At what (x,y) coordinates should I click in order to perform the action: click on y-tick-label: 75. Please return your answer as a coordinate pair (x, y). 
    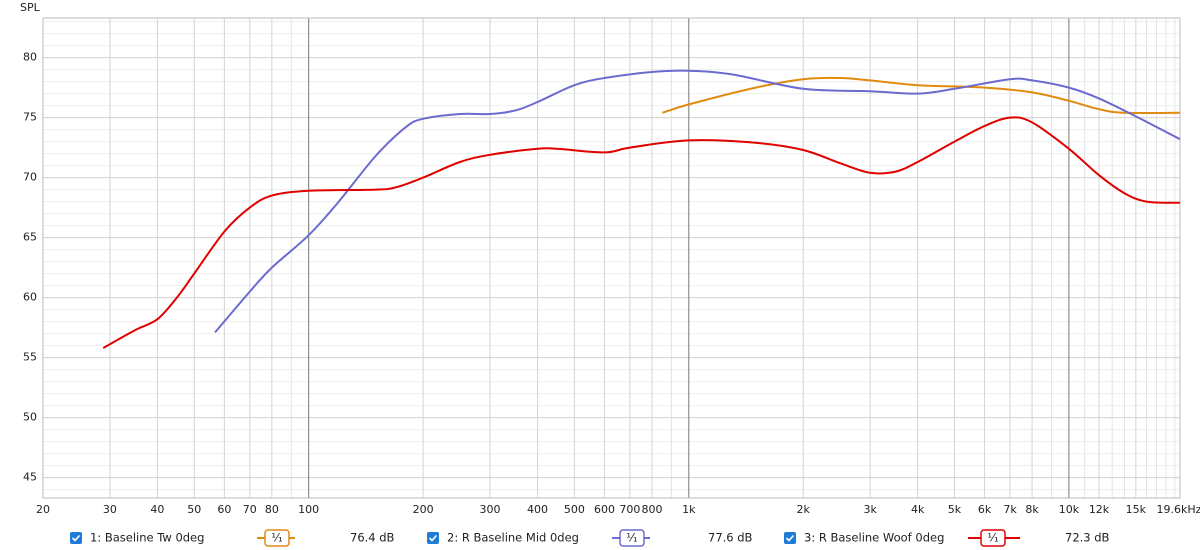
    Looking at the image, I should click on (30, 117).